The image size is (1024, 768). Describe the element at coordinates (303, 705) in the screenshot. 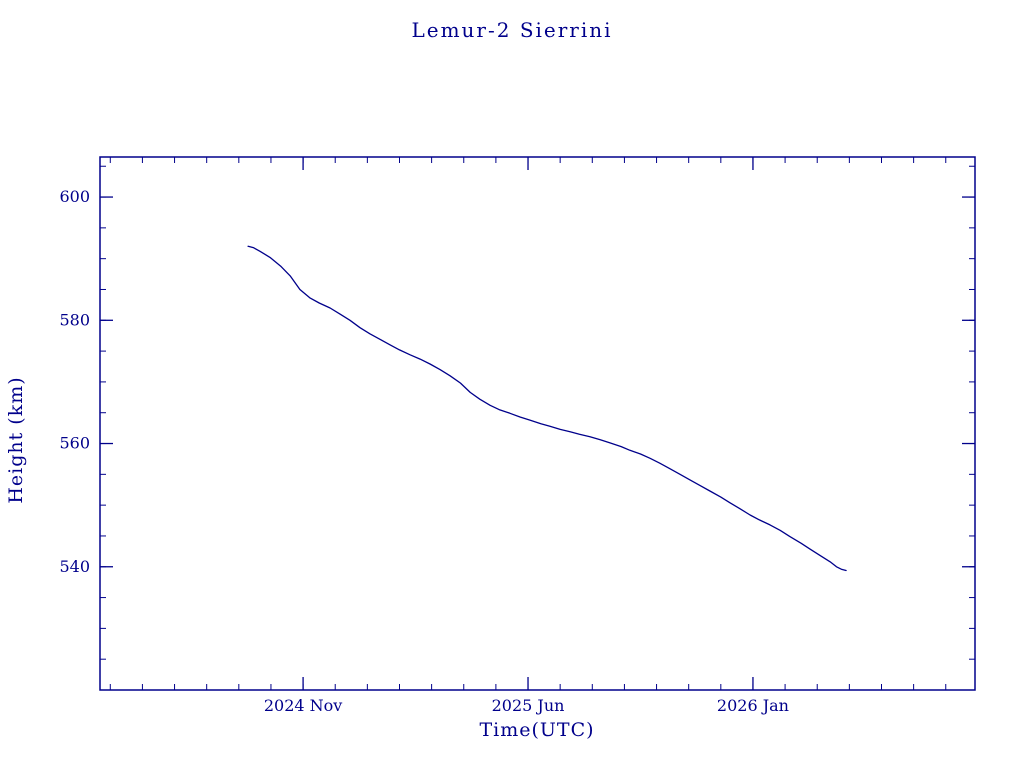

I see `x-tick-label: 2024 Nov` at that location.